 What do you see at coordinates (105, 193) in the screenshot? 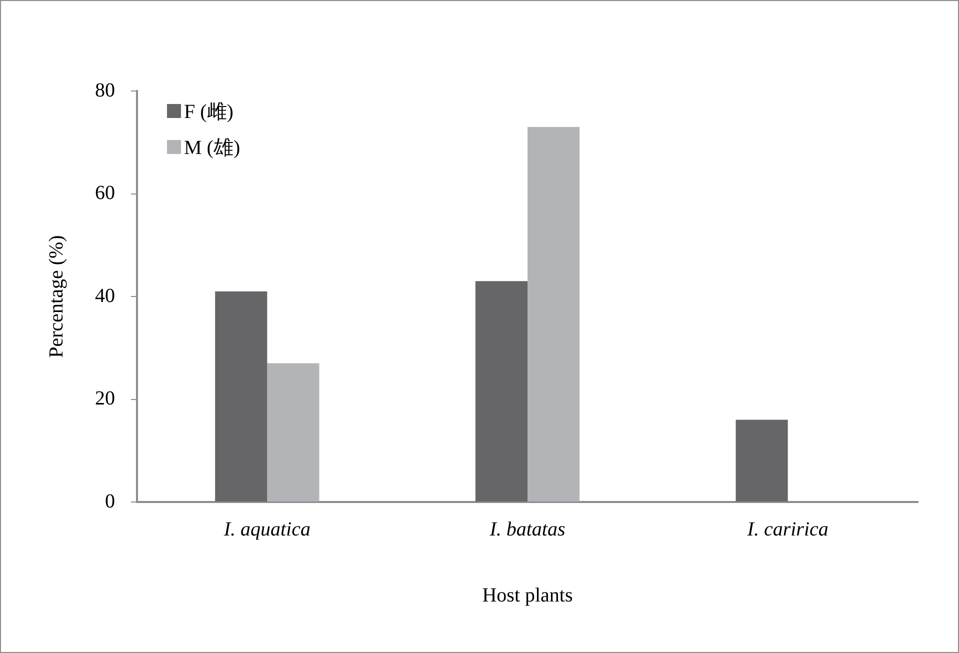
I see `y-tick-label: 60` at bounding box center [105, 193].